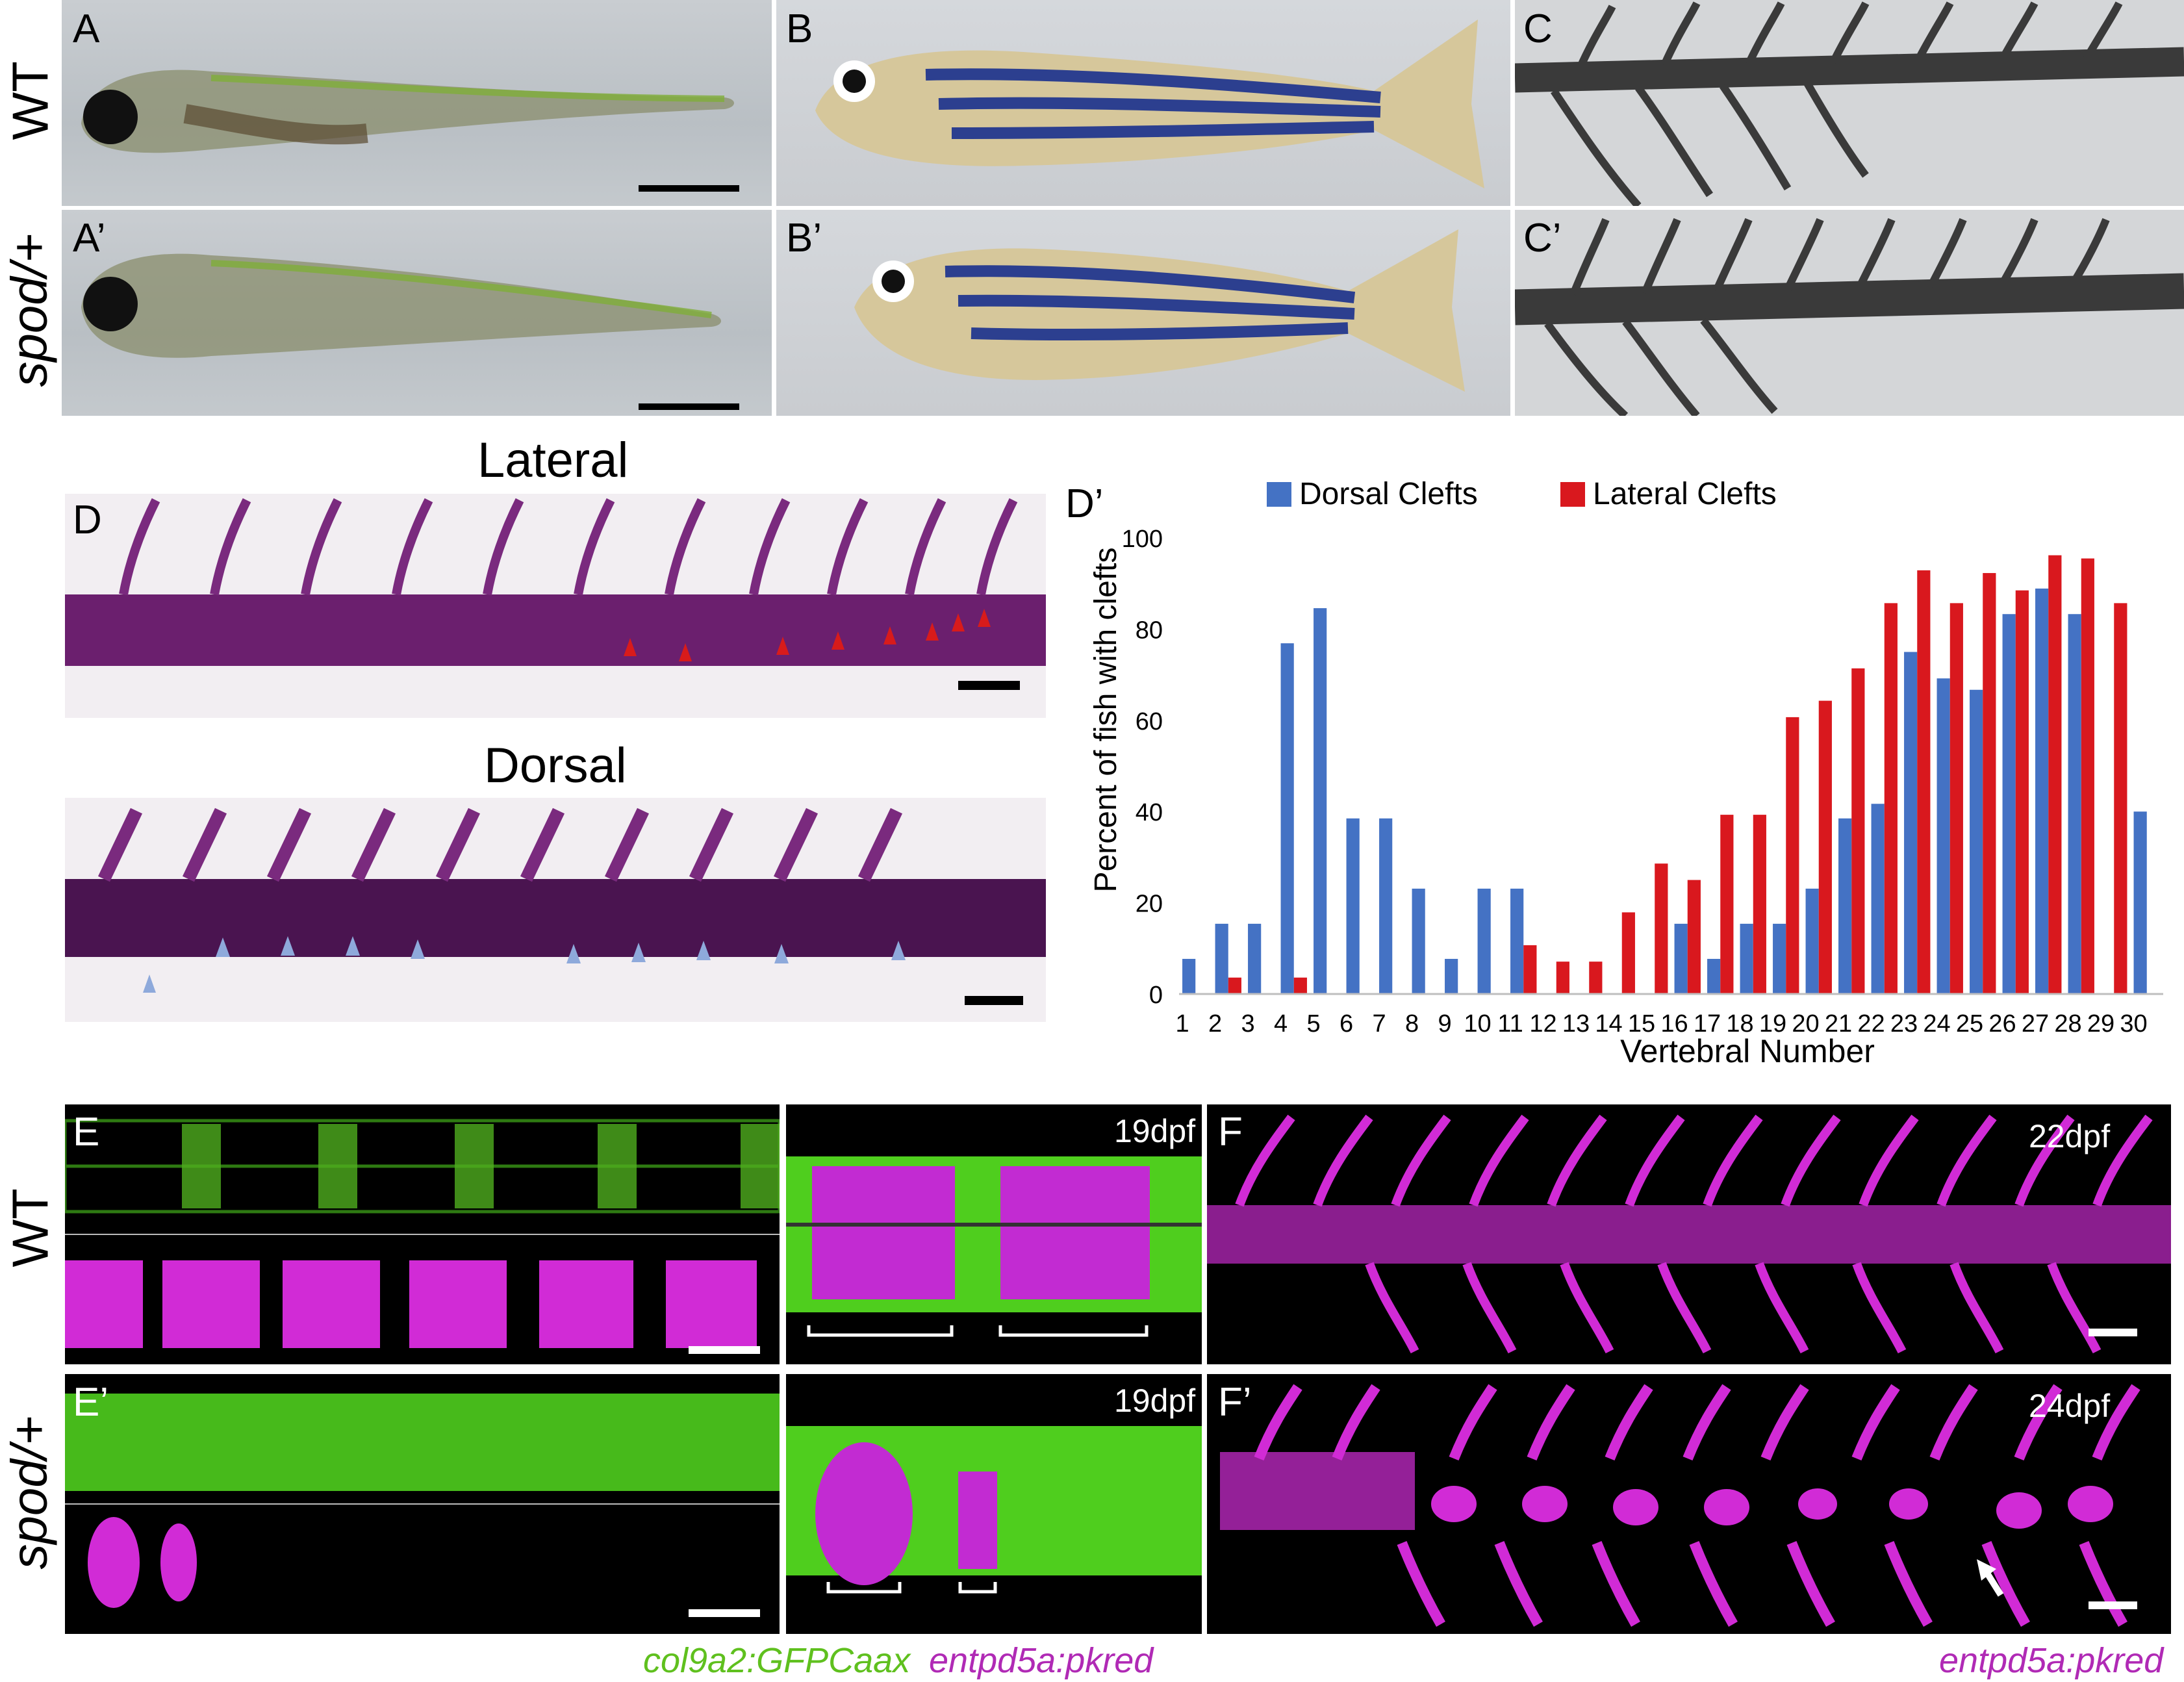  I want to click on lateral-spine-illustration, so click(555, 582).